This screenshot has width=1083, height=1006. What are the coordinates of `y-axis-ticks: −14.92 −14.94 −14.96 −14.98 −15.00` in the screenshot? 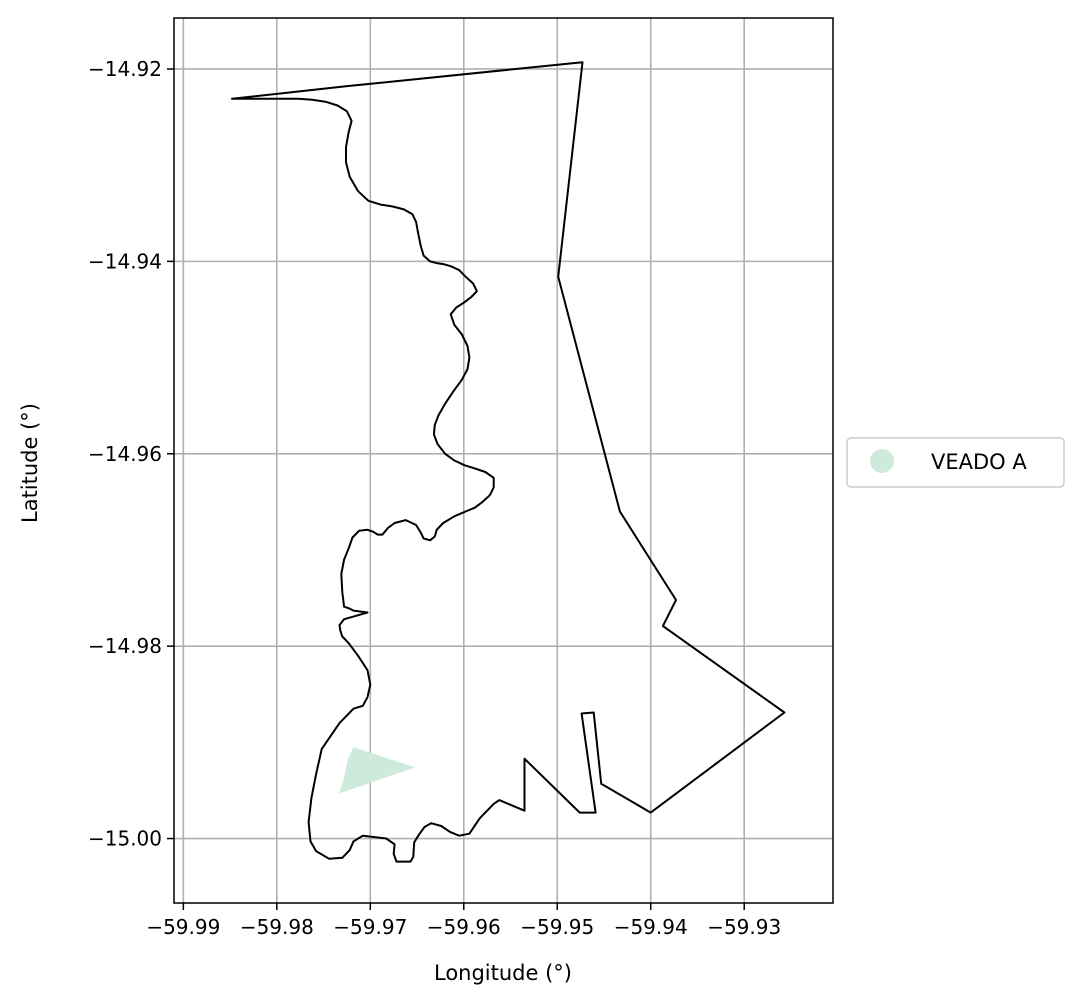 It's located at (131, 454).